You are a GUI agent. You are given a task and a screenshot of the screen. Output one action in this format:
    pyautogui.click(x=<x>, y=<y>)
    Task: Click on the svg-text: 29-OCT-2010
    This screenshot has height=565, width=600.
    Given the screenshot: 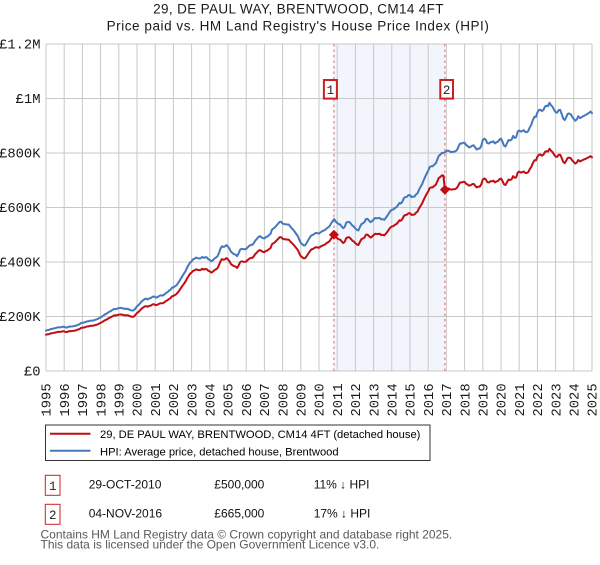 What is the action you would take?
    pyautogui.click(x=125, y=484)
    